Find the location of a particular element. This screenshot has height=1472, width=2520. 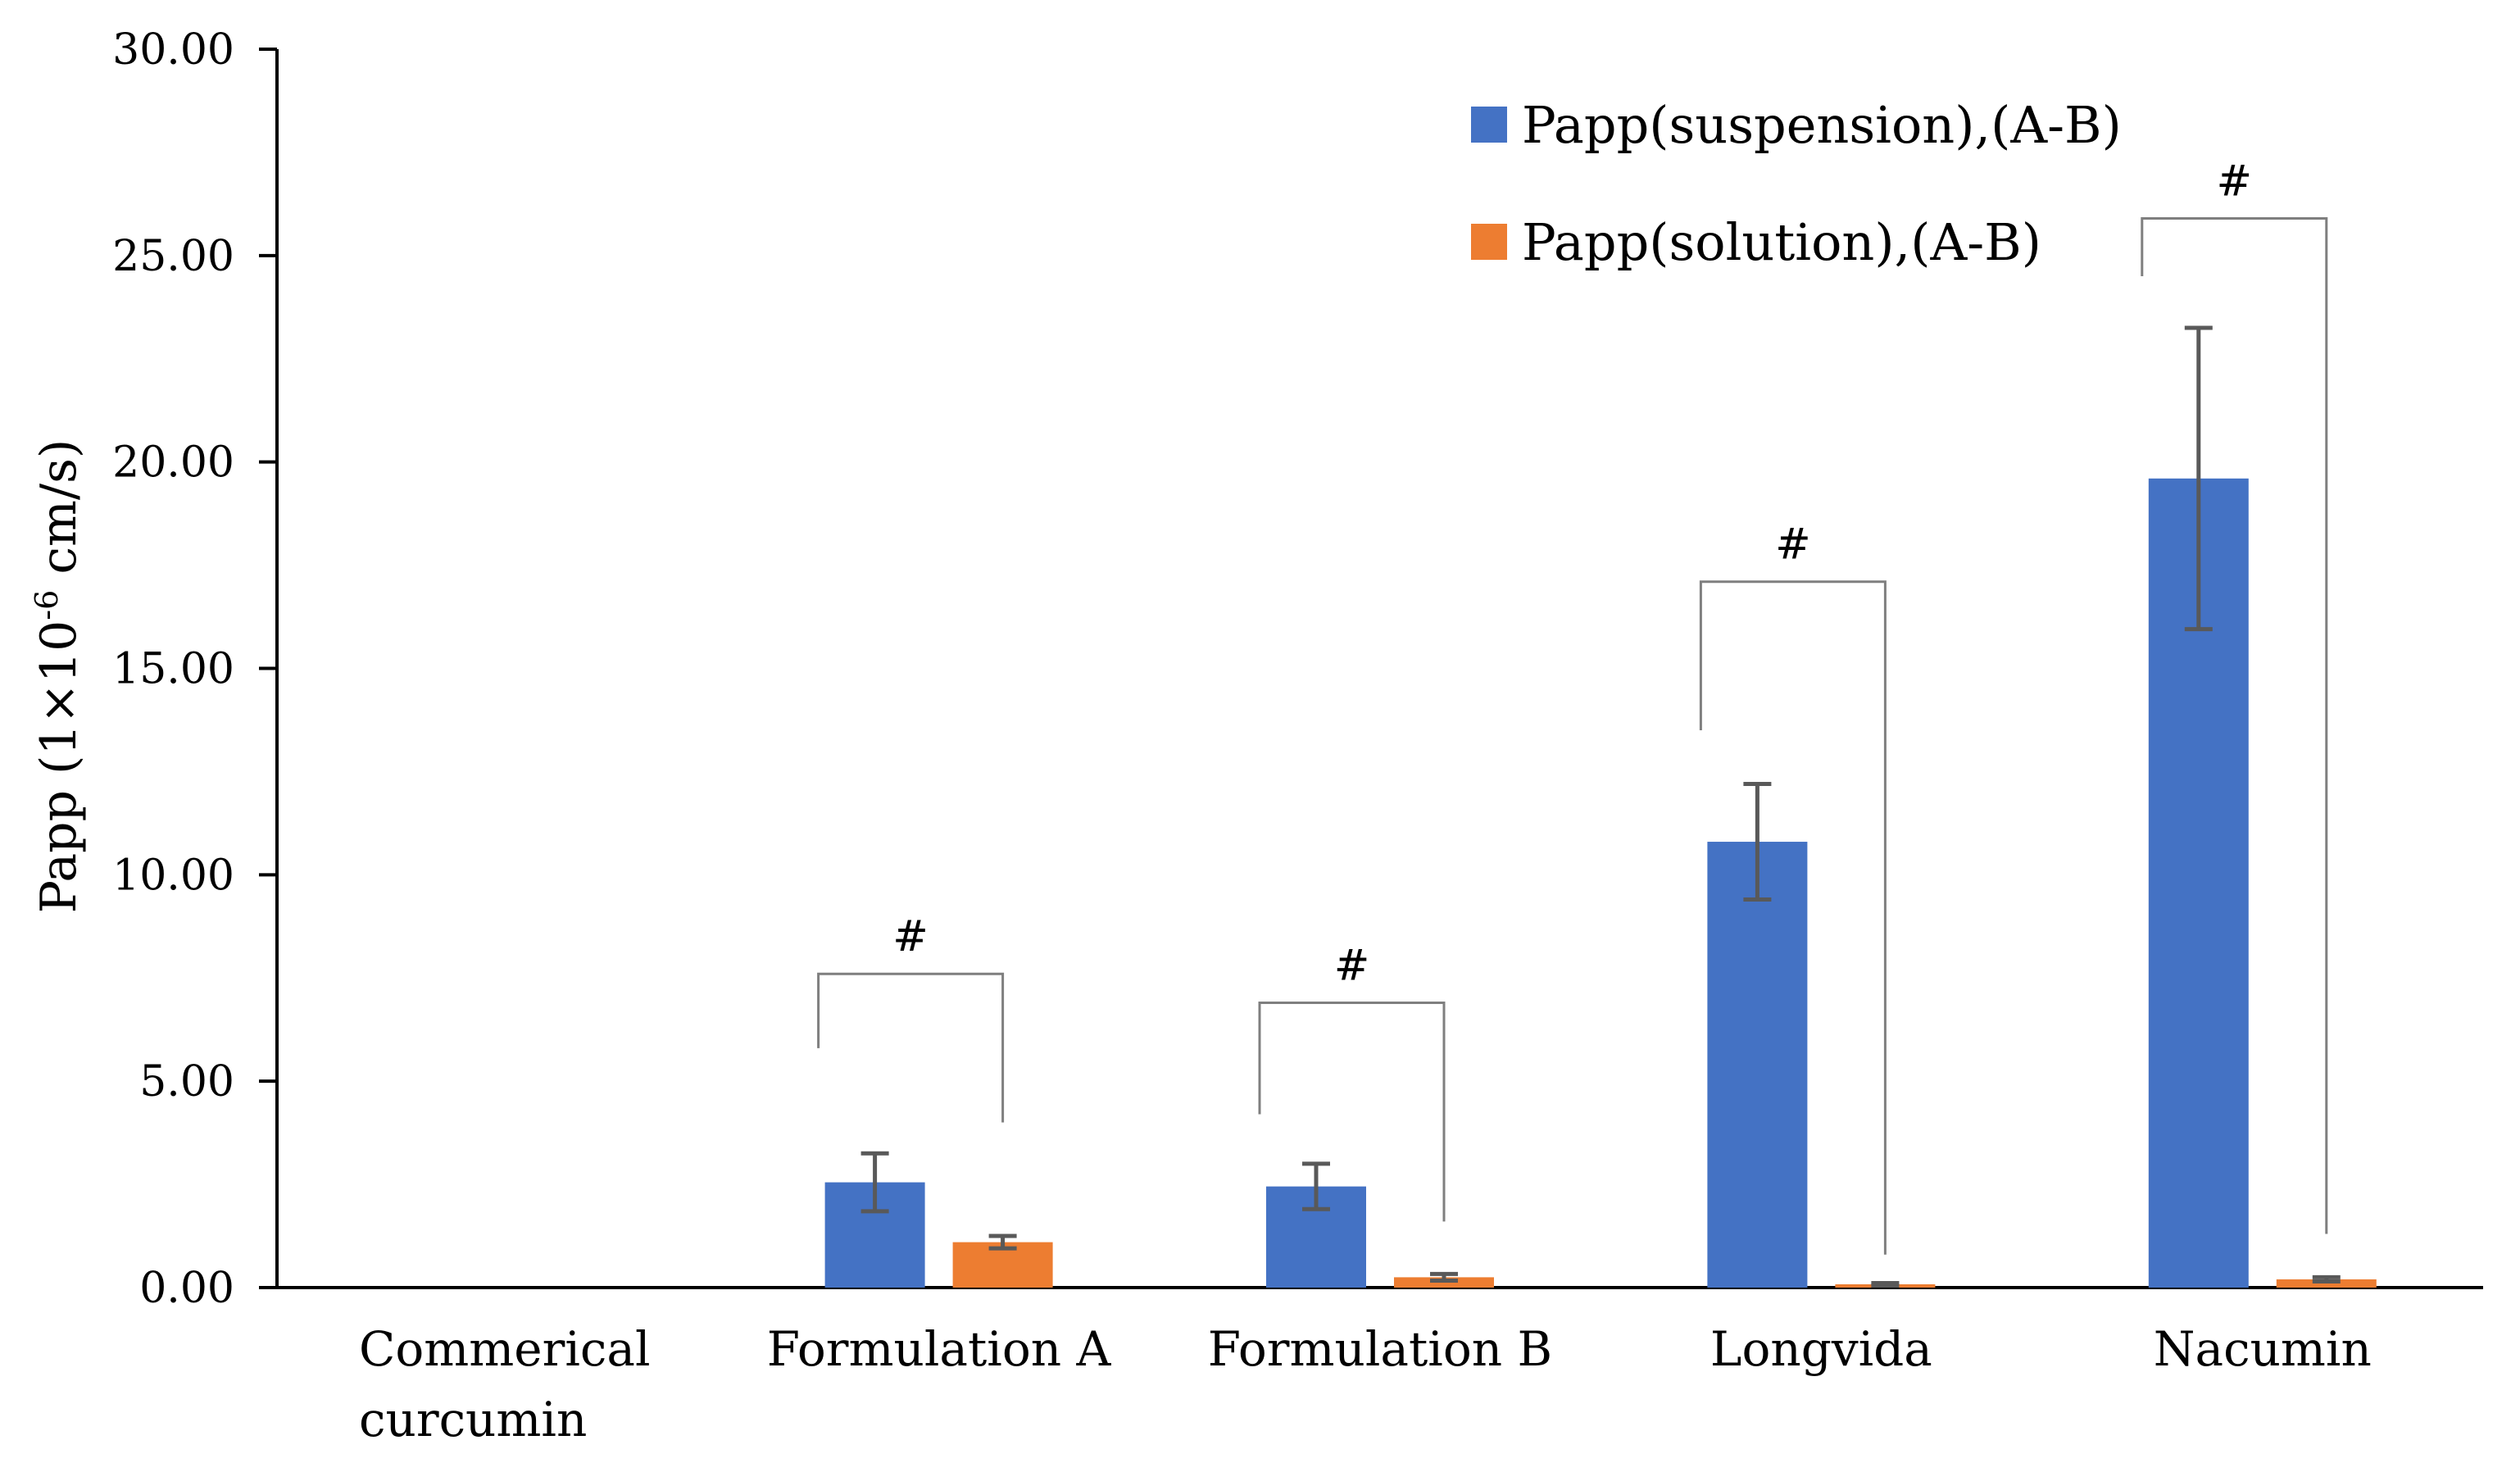

category-label: Nacumin is located at coordinates (2263, 1349).